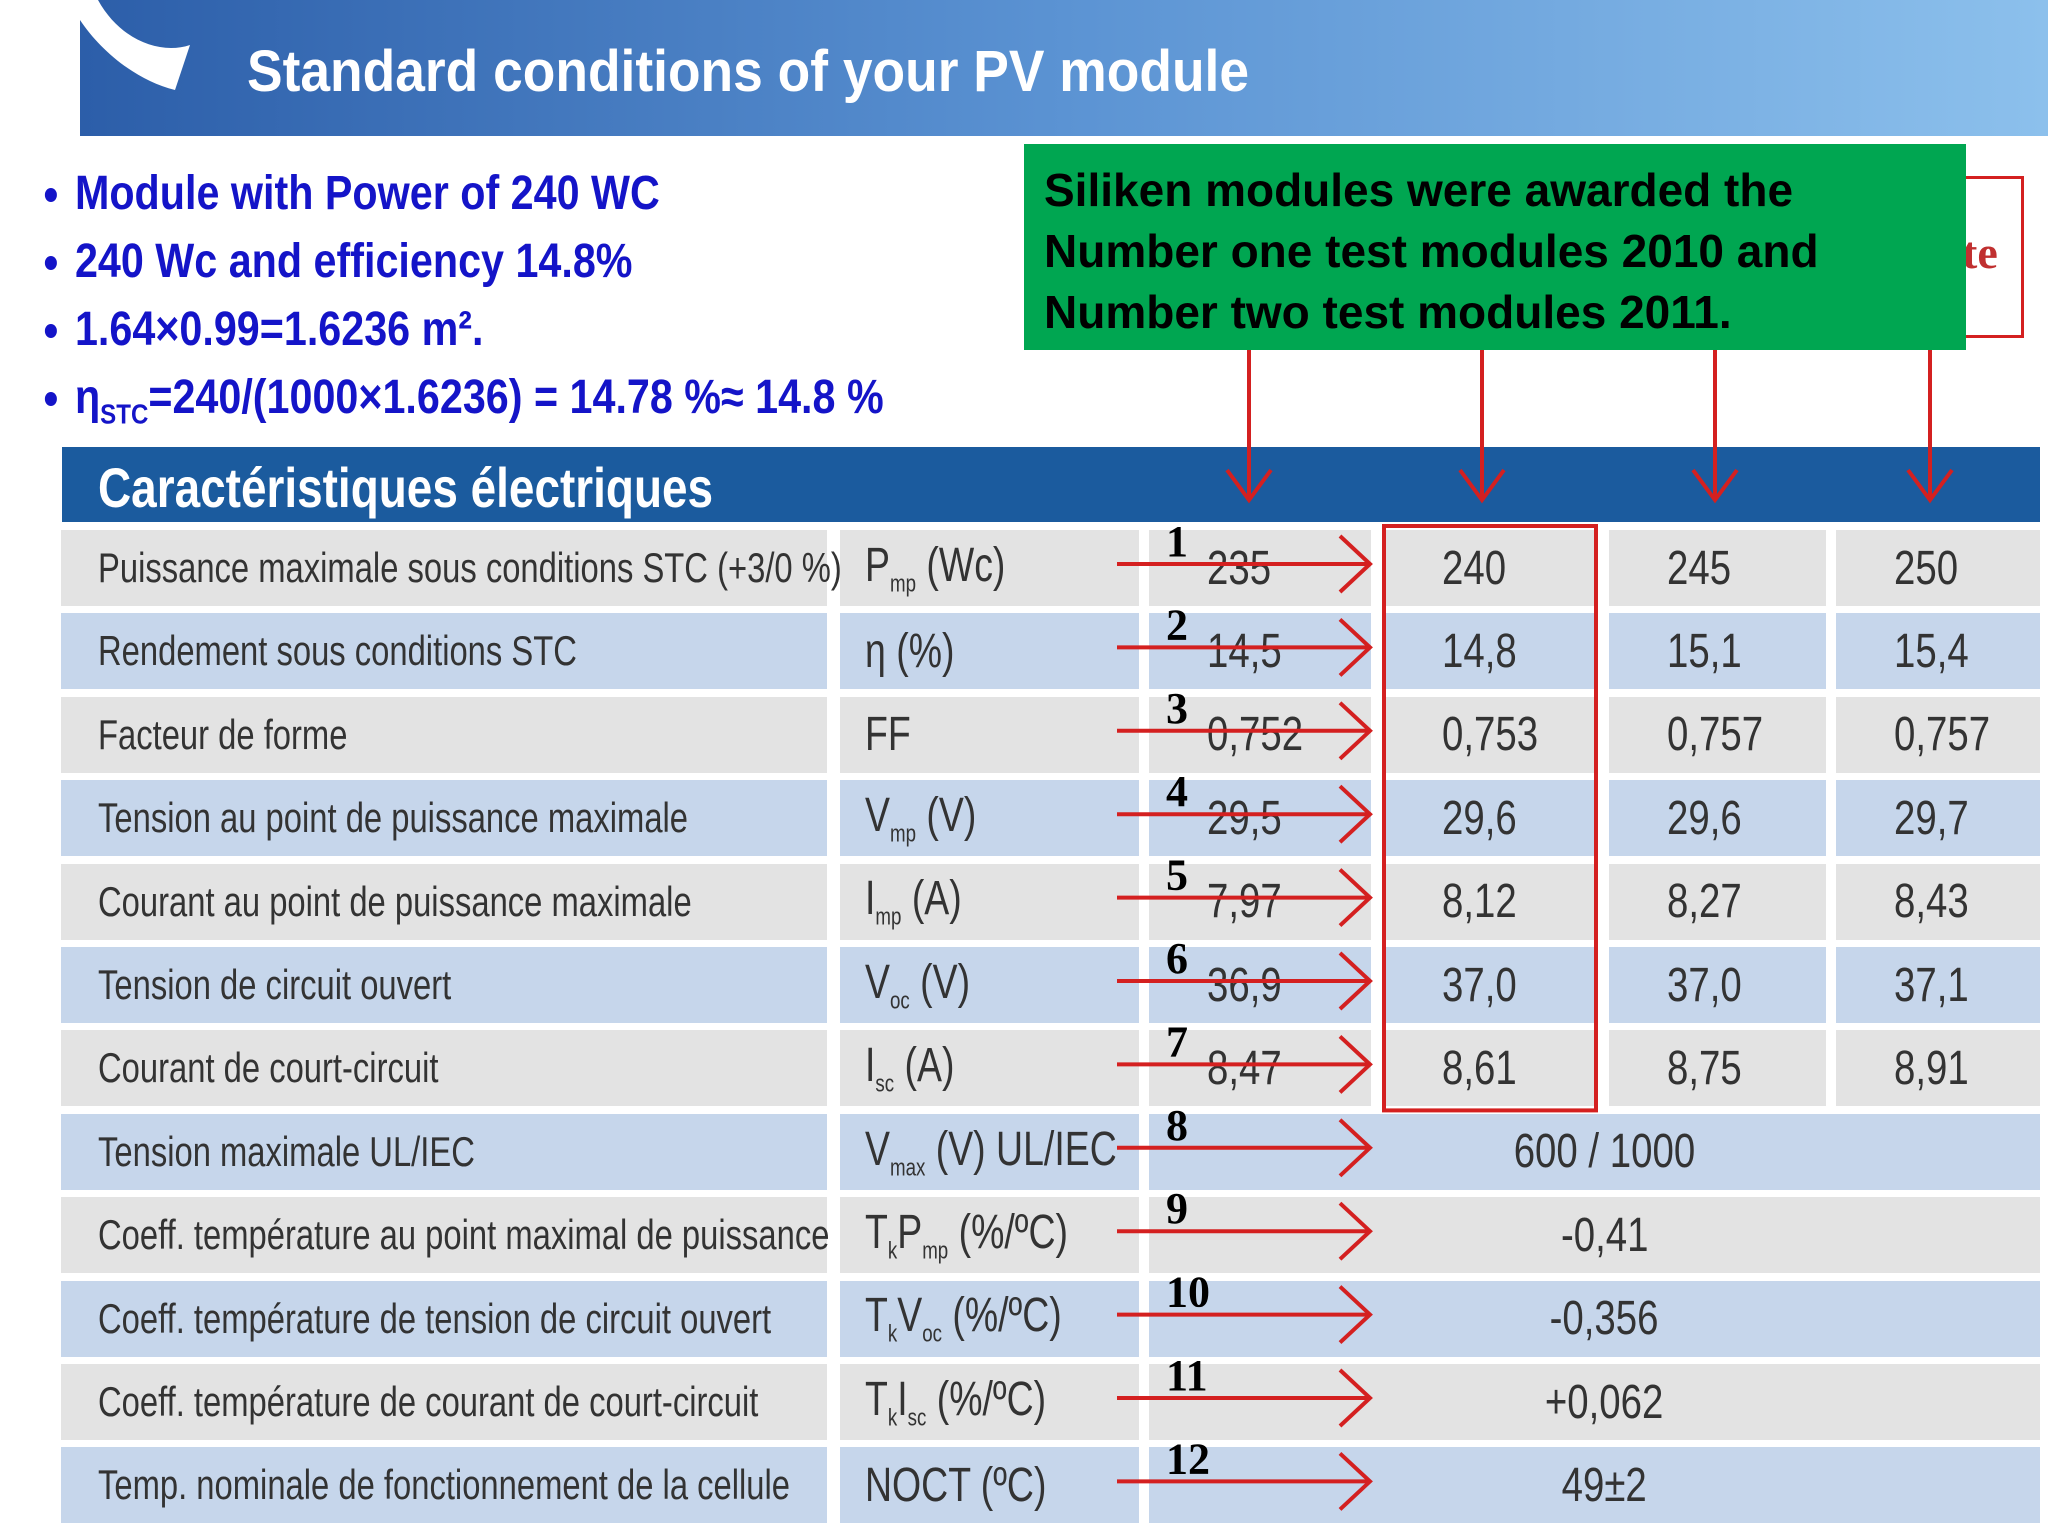 This screenshot has width=2048, height=1536. I want to click on row-number: 11, so click(1187, 1375).